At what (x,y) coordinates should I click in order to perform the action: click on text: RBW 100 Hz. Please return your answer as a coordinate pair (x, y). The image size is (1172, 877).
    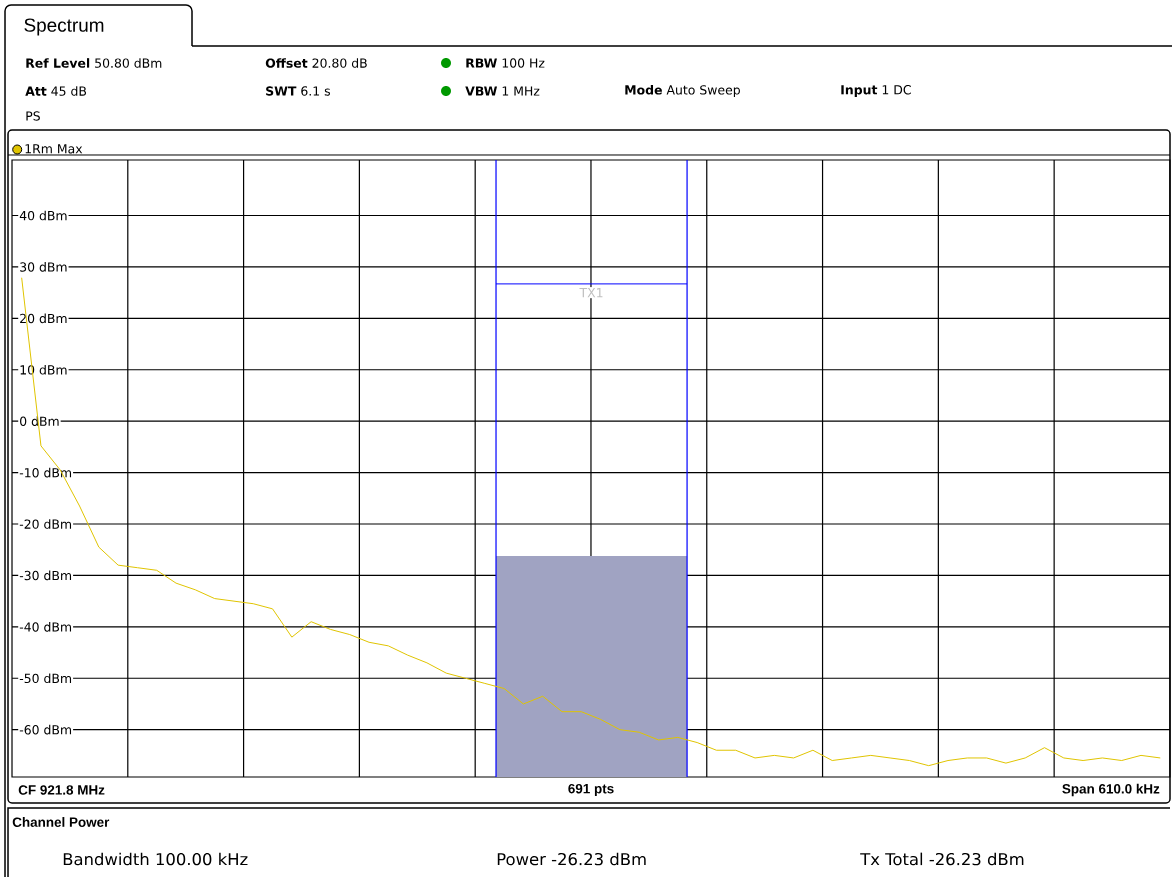
    Looking at the image, I should click on (505, 63).